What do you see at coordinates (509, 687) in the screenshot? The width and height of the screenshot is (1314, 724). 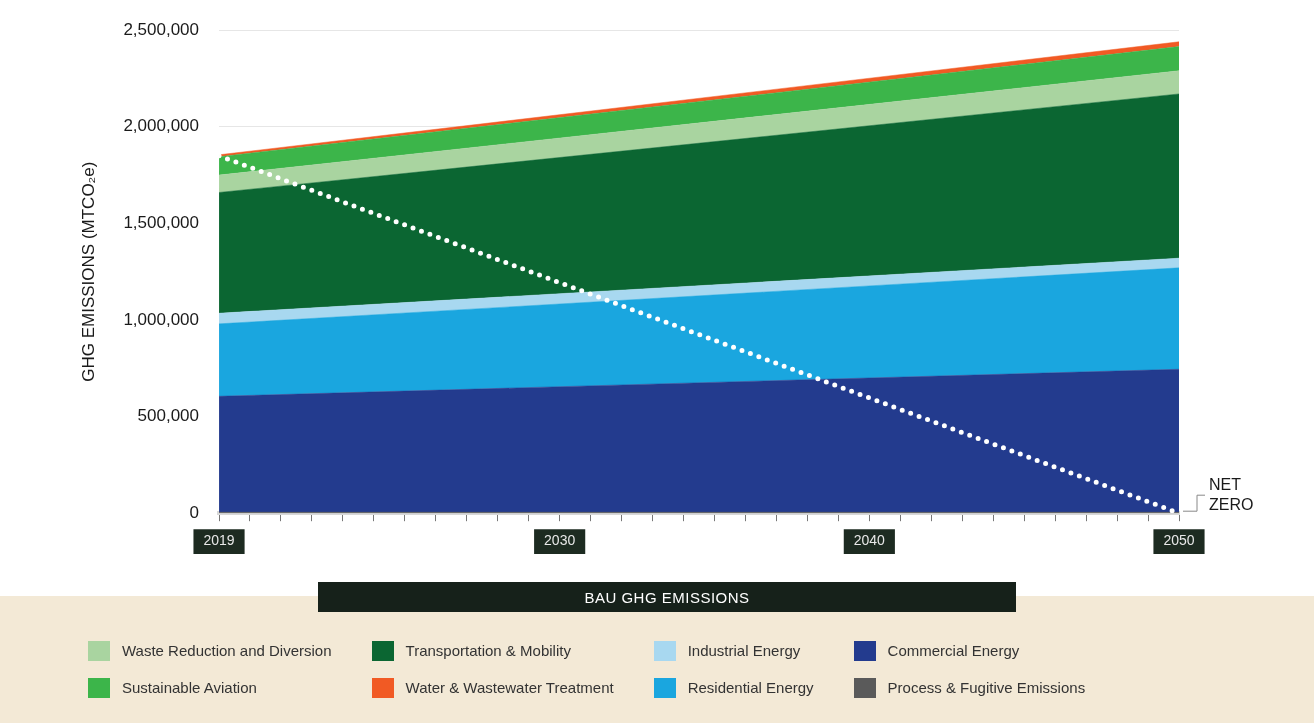 I see `legend-label: Water & Wastewater Treatment` at bounding box center [509, 687].